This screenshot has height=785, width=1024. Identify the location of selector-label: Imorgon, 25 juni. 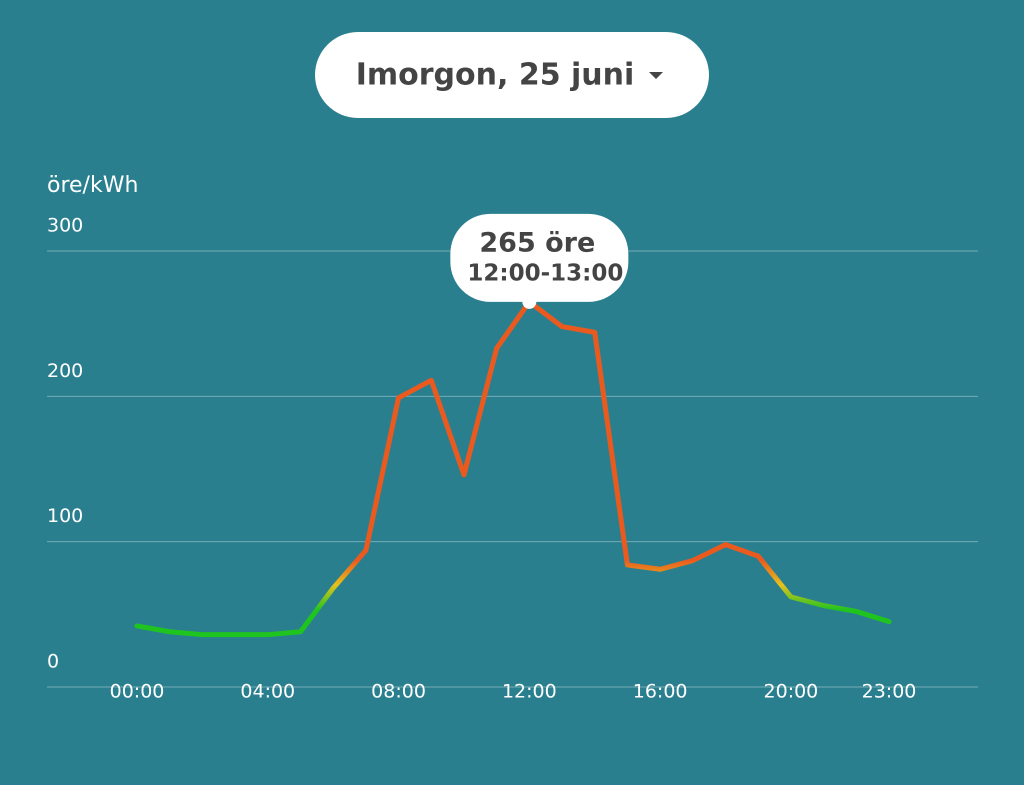
(495, 75).